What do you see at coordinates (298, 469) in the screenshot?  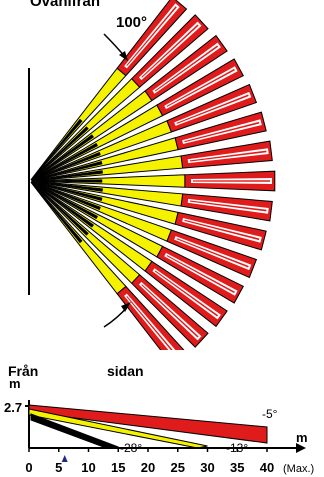 I see `max-label: (Max.)` at bounding box center [298, 469].